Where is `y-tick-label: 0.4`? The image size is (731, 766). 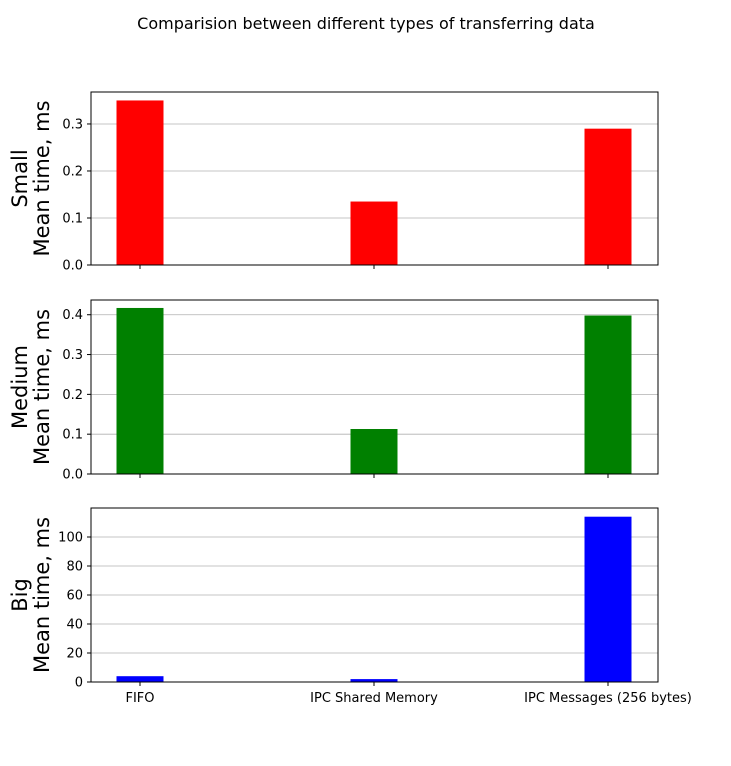
y-tick-label: 0.4 is located at coordinates (72, 315).